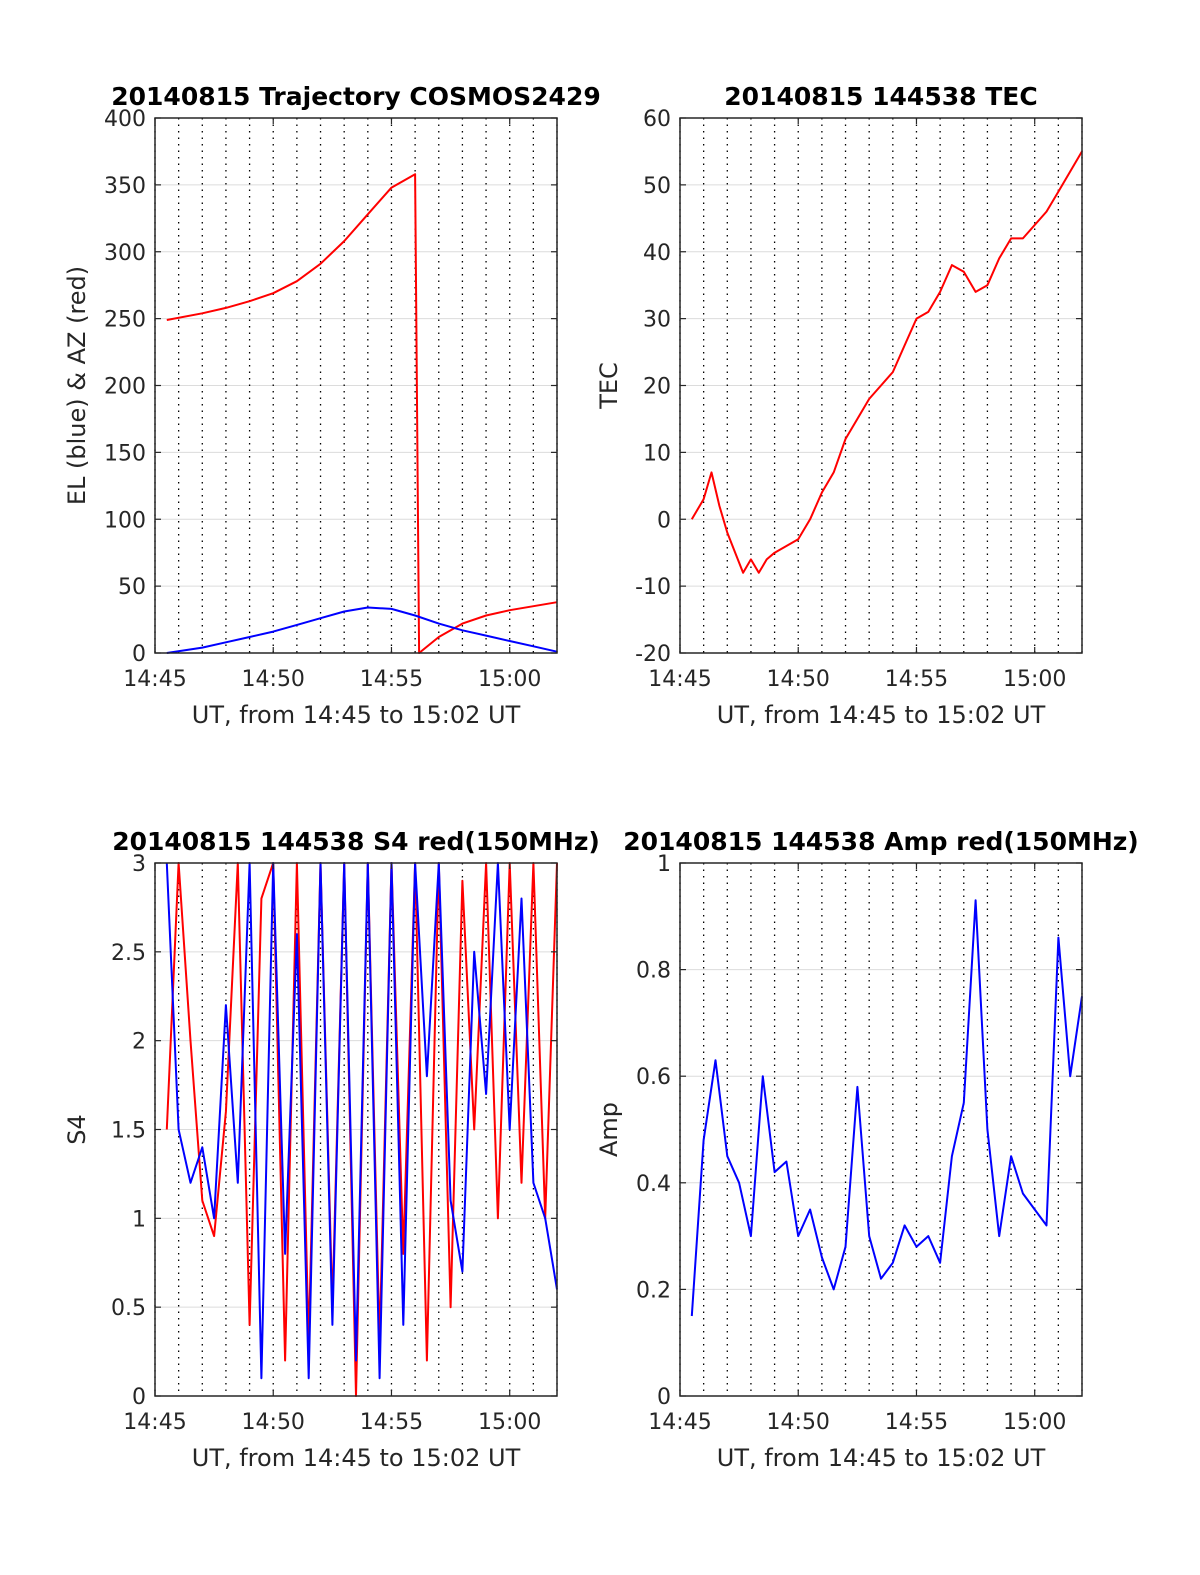  Describe the element at coordinates (125, 453) in the screenshot. I see `y-tick-label: 150` at that location.